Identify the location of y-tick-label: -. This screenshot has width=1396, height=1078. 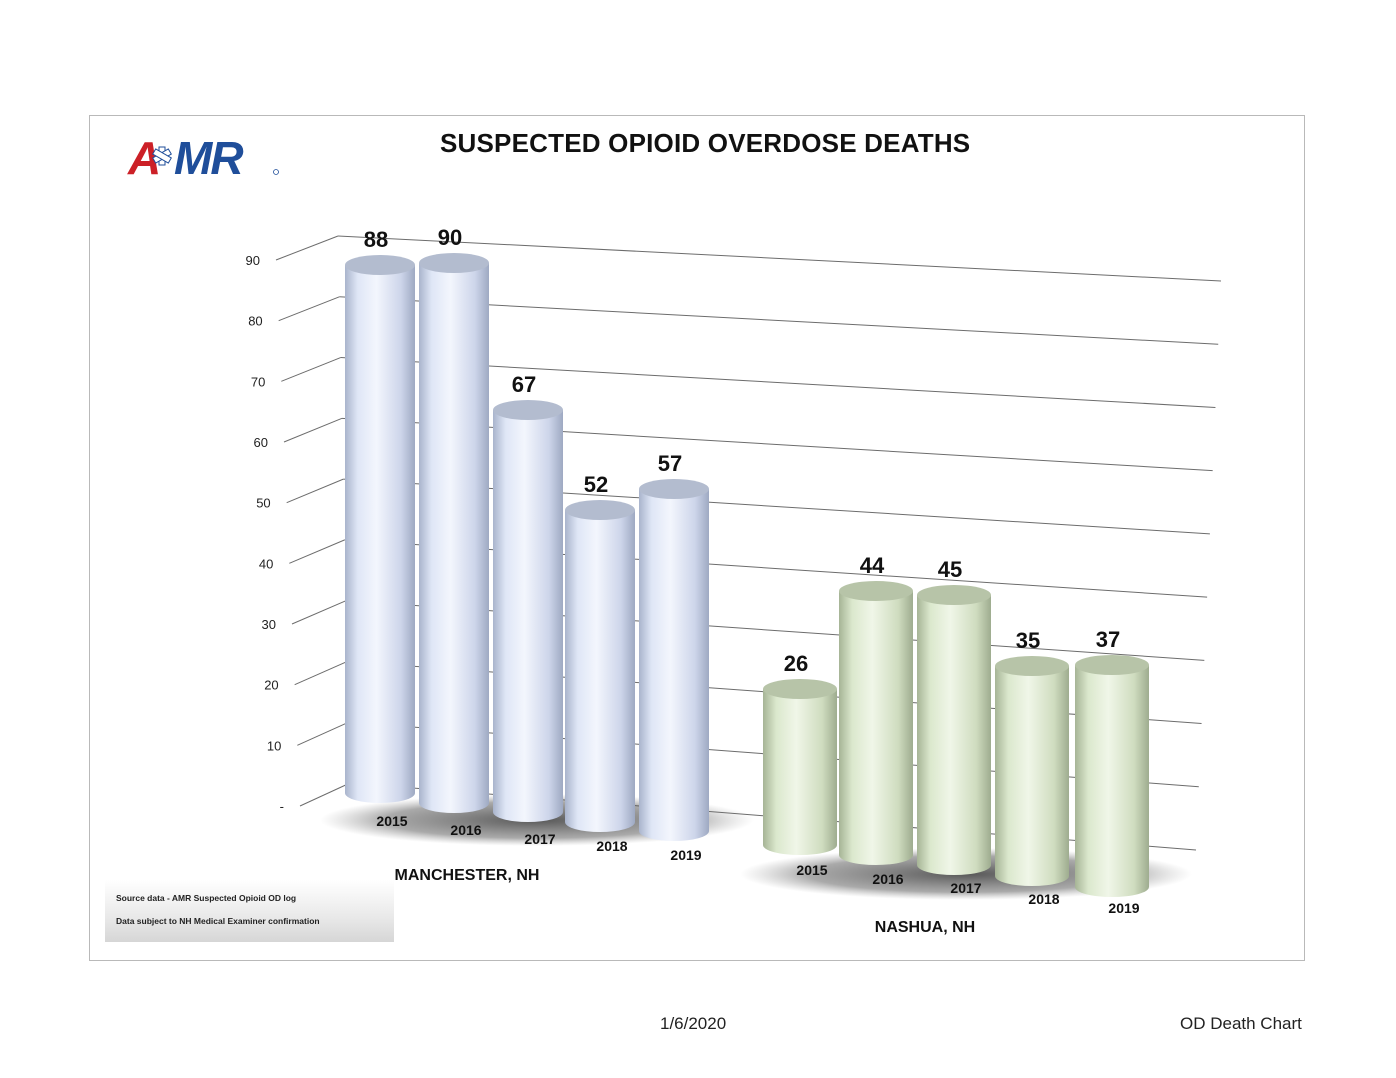
(282, 806).